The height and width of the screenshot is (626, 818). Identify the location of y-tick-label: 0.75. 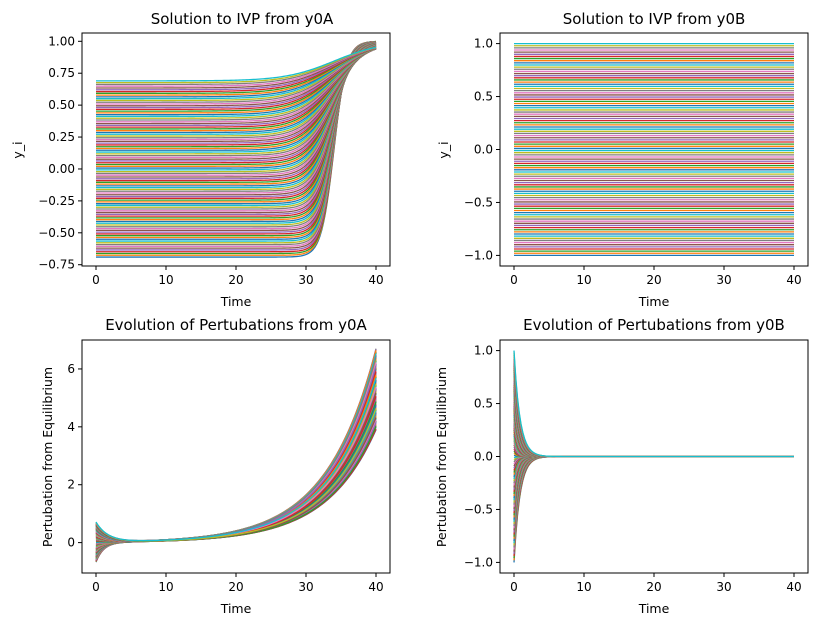
(61, 73).